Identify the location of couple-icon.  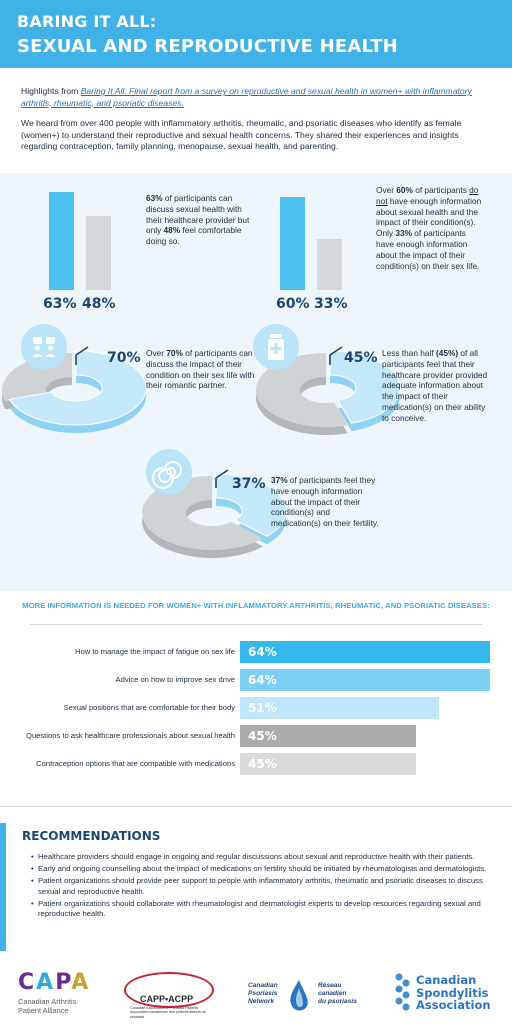
(44, 347).